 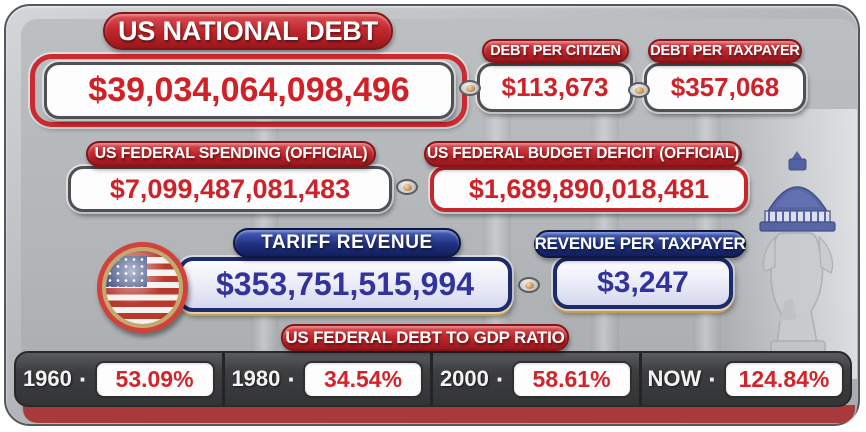 I want to click on revenue-per-taxpayer-amount: $3,247, so click(x=643, y=282).